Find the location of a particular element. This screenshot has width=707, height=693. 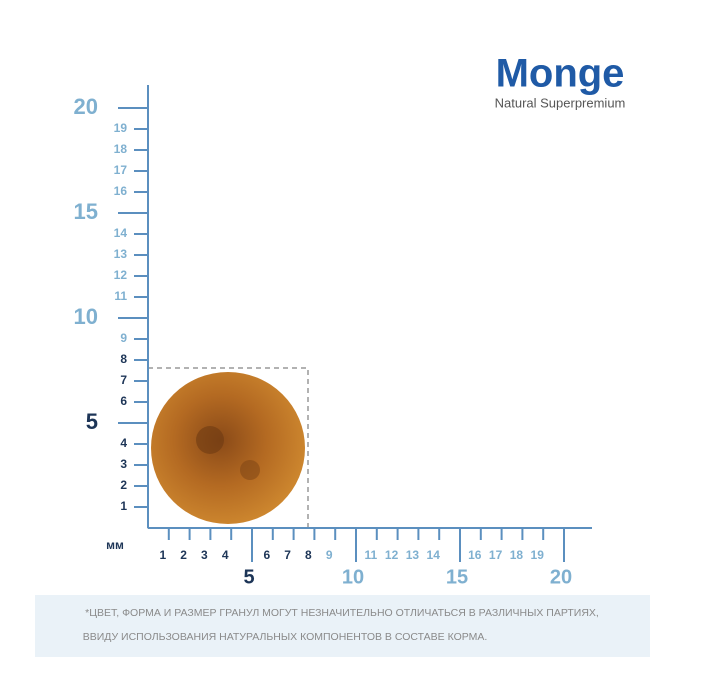

y-tick-label: 12 is located at coordinates (121, 275).